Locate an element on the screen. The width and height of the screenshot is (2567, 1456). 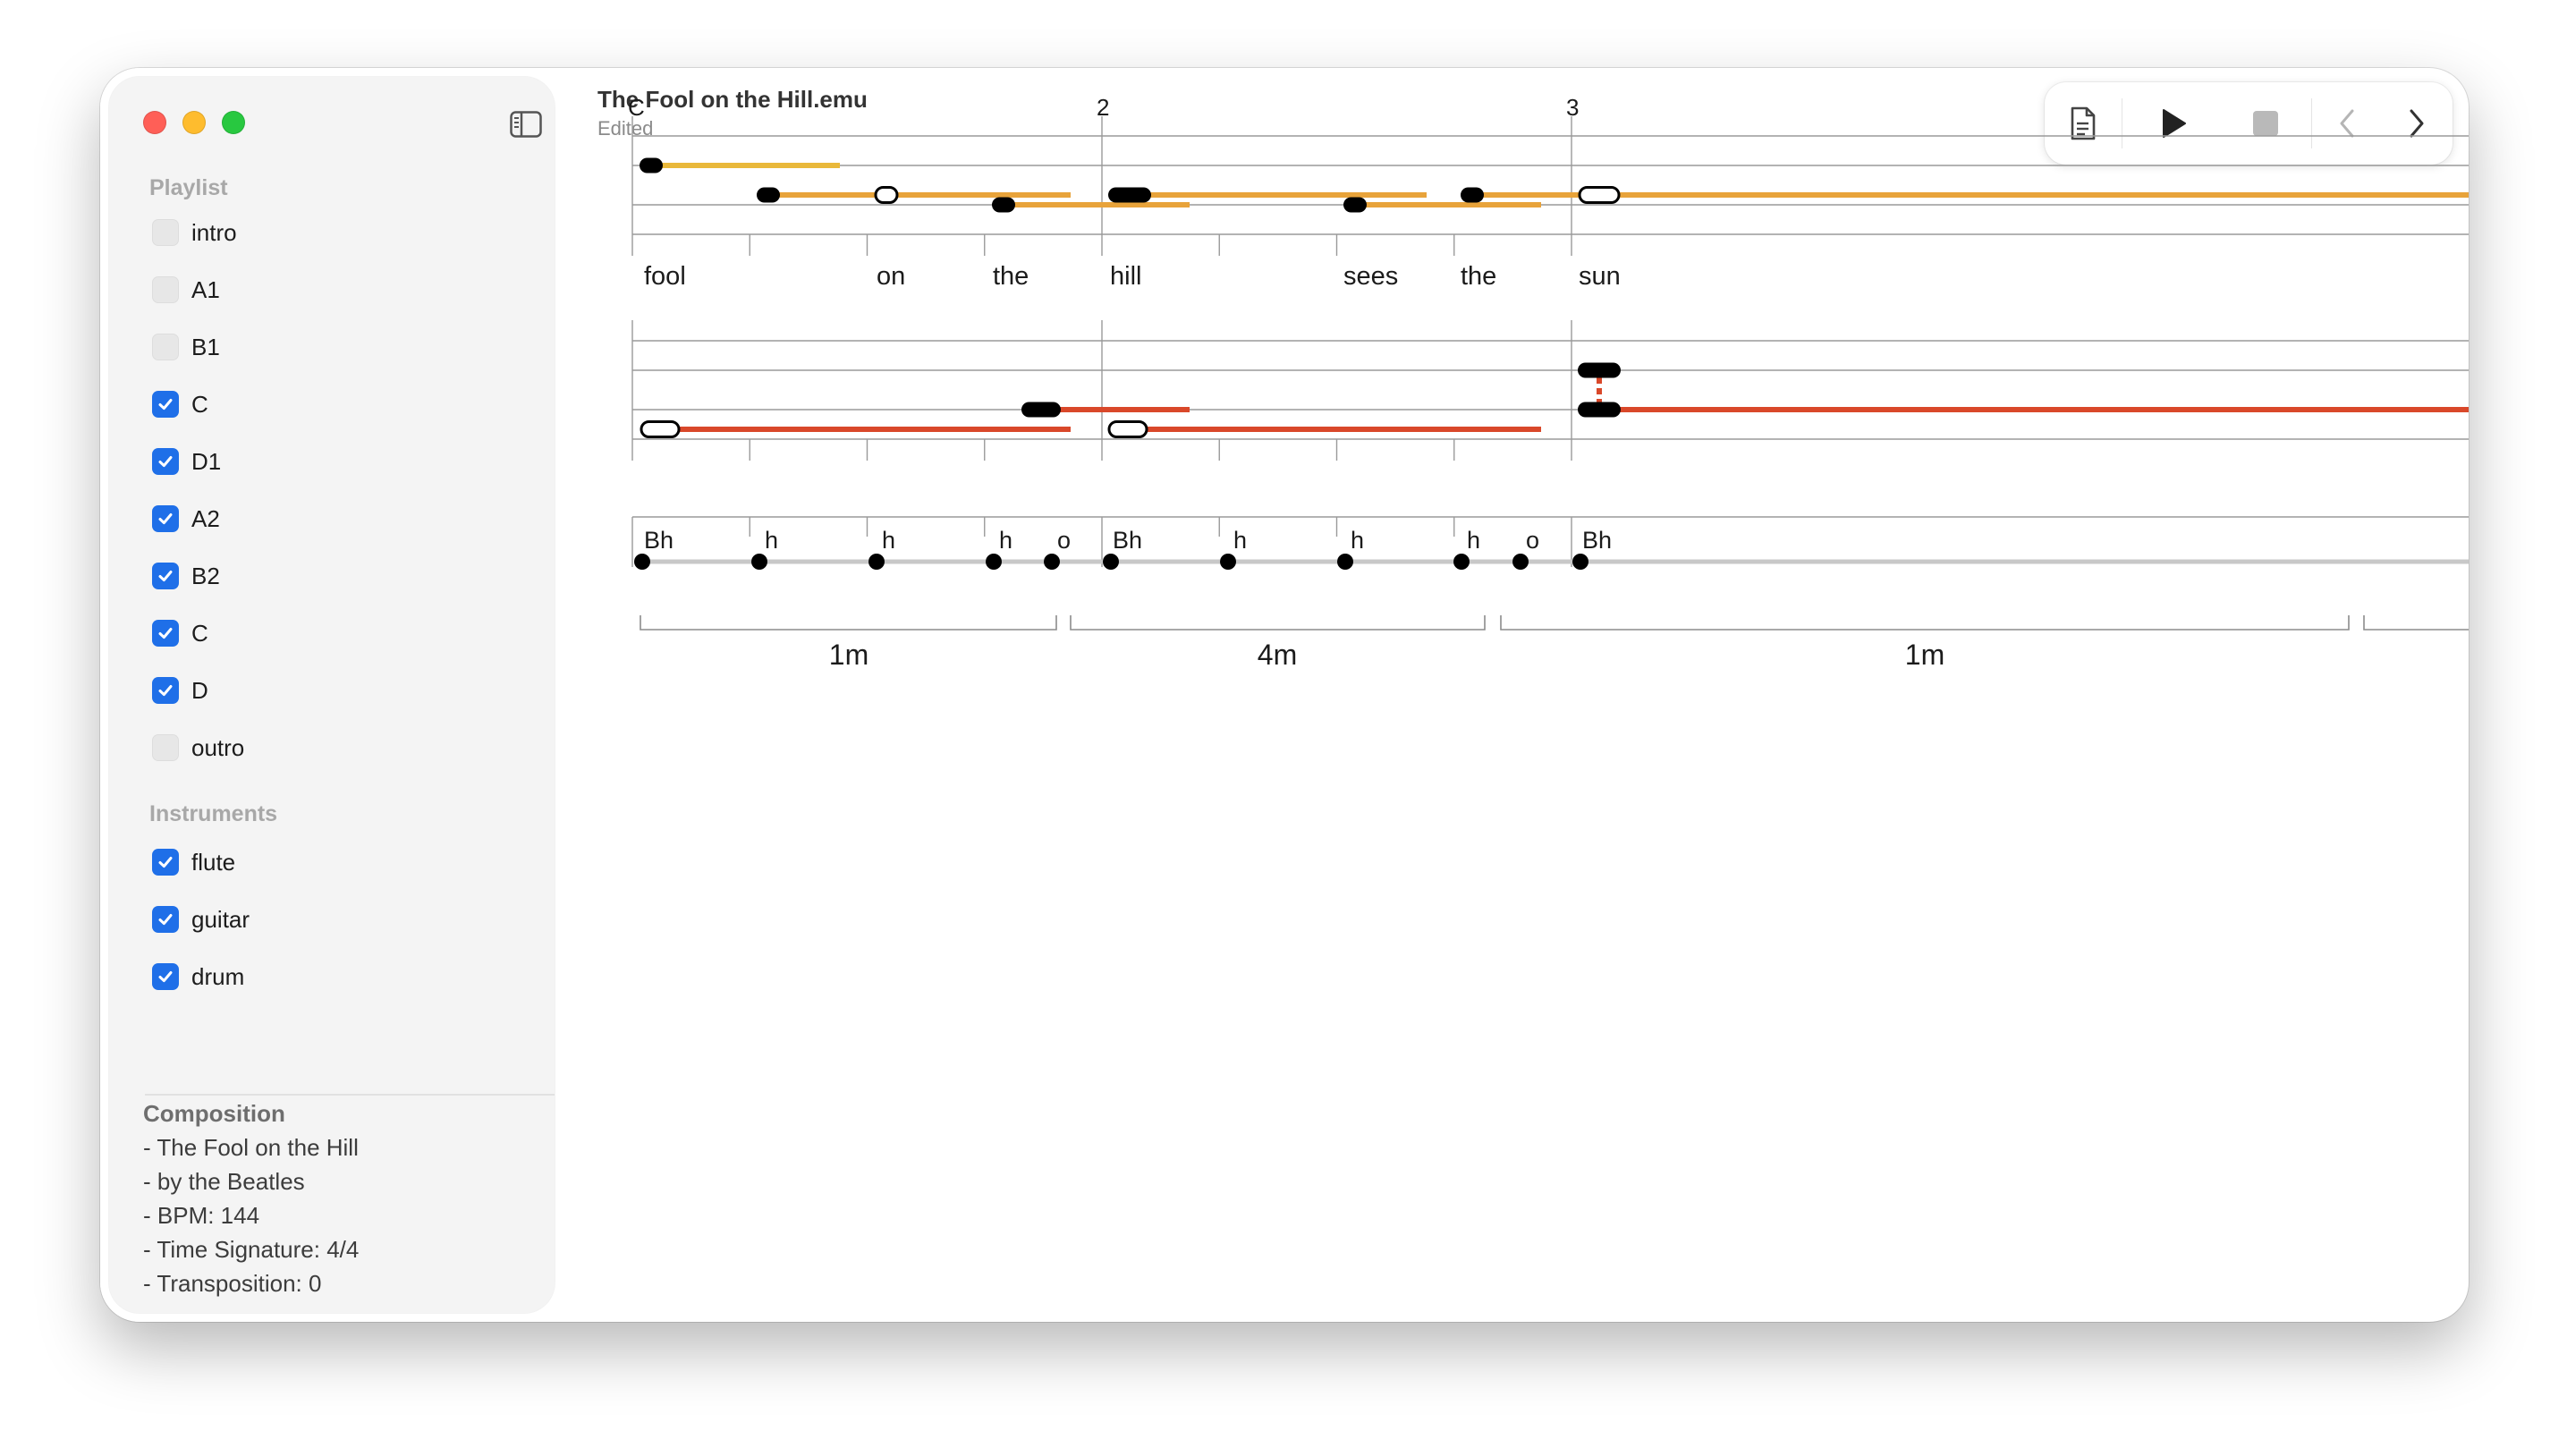
measure-label: 3 is located at coordinates (1572, 107).